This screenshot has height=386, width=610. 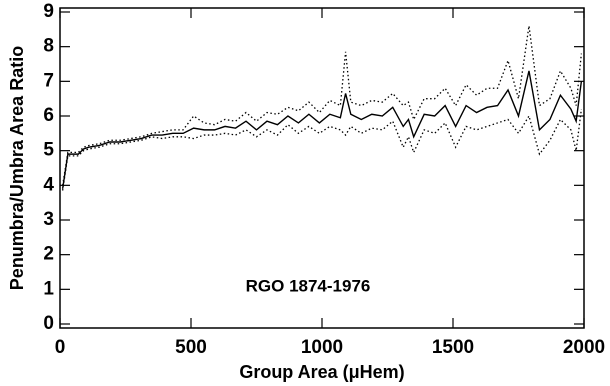 I want to click on y-axis-label: Penumbra/Umbra Area Ratio, so click(x=17, y=168).